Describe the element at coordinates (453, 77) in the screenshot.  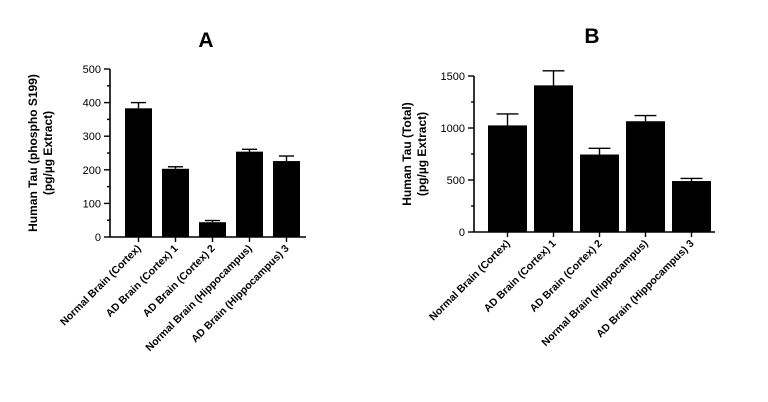
I see `y-tick-label: 1500` at that location.